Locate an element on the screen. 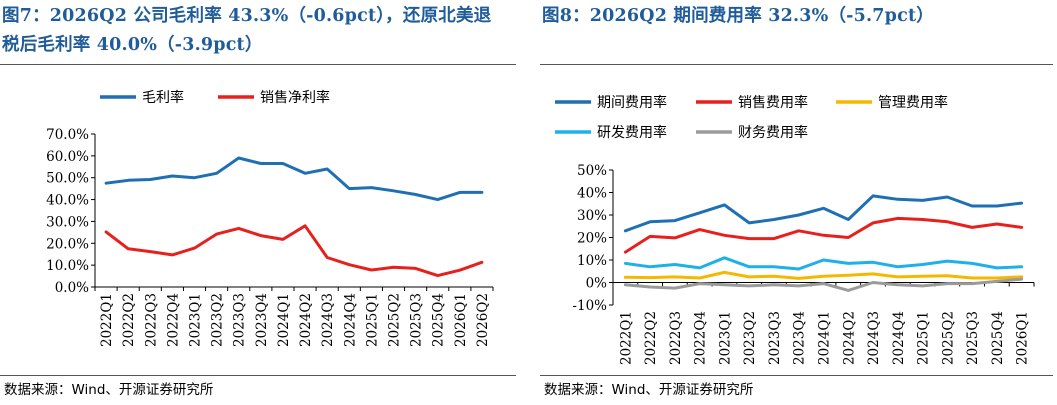  y-tick-label: 20.0% is located at coordinates (67, 244).